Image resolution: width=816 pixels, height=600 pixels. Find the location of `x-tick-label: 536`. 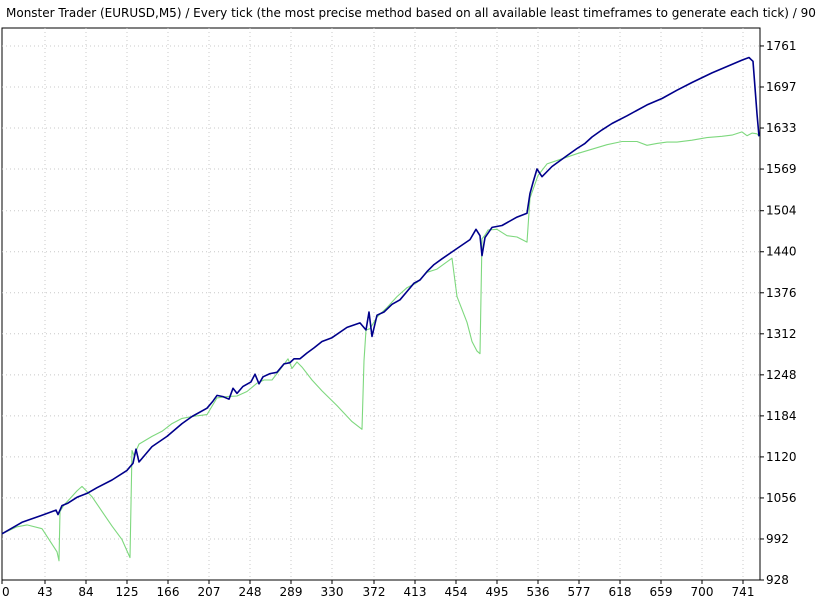

x-tick-label: 536 is located at coordinates (538, 592).